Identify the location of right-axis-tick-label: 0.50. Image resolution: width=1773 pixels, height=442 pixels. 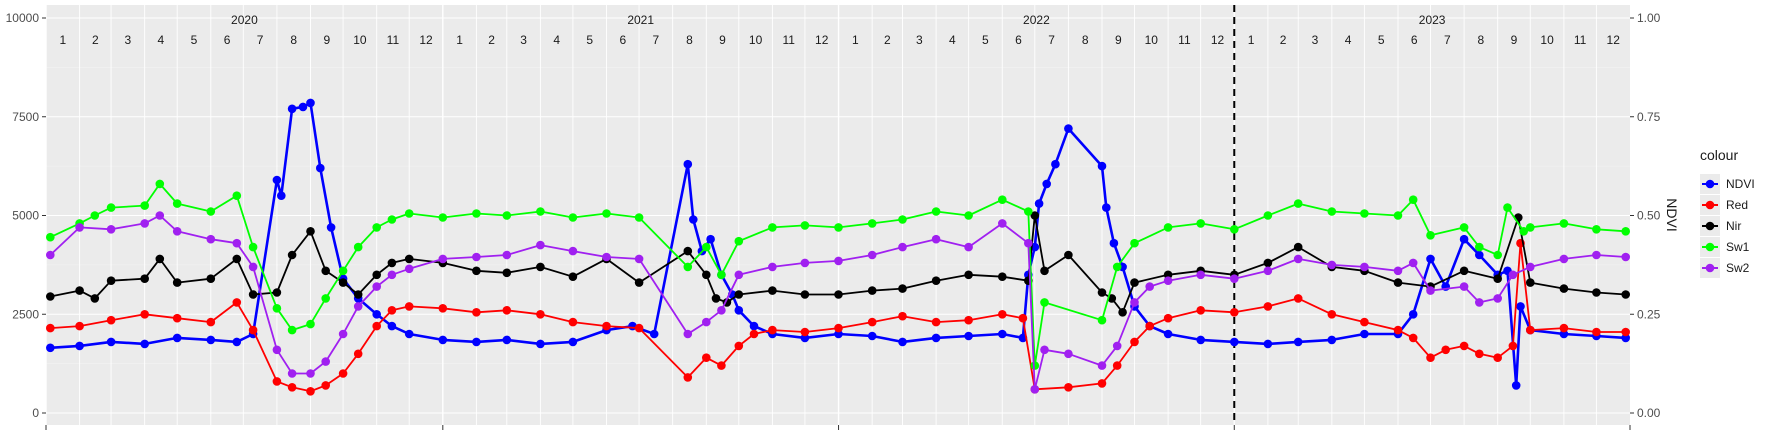
(1649, 216).